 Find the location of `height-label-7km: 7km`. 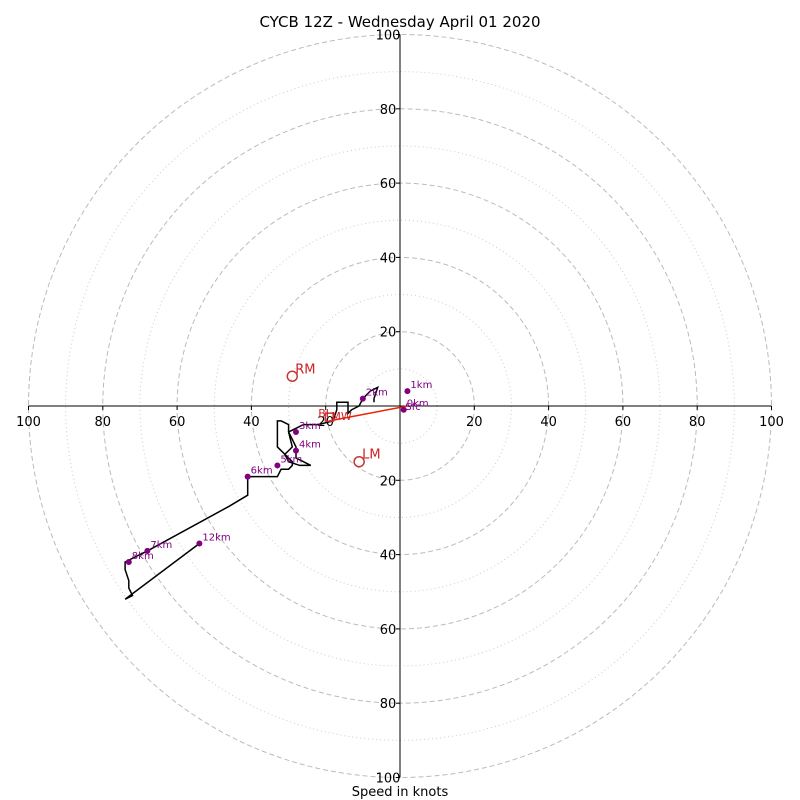

height-label-7km: 7km is located at coordinates (161, 545).